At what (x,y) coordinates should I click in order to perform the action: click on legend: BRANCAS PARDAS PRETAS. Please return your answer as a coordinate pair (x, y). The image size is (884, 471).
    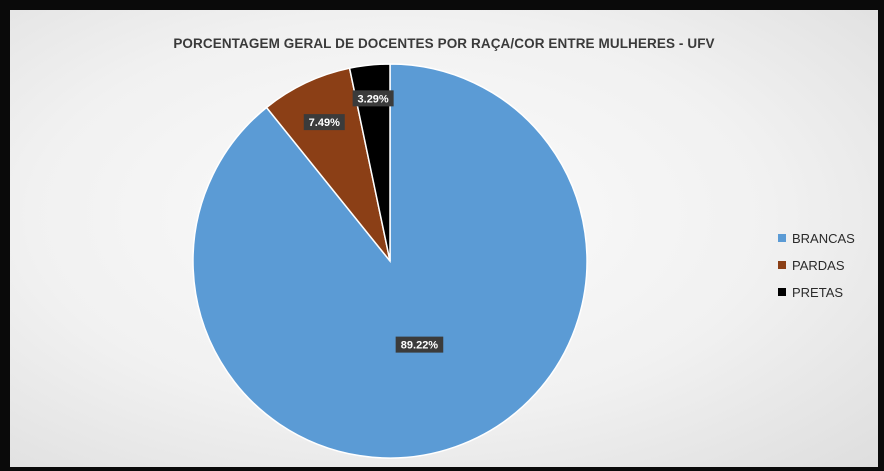
    Looking at the image, I should click on (816, 266).